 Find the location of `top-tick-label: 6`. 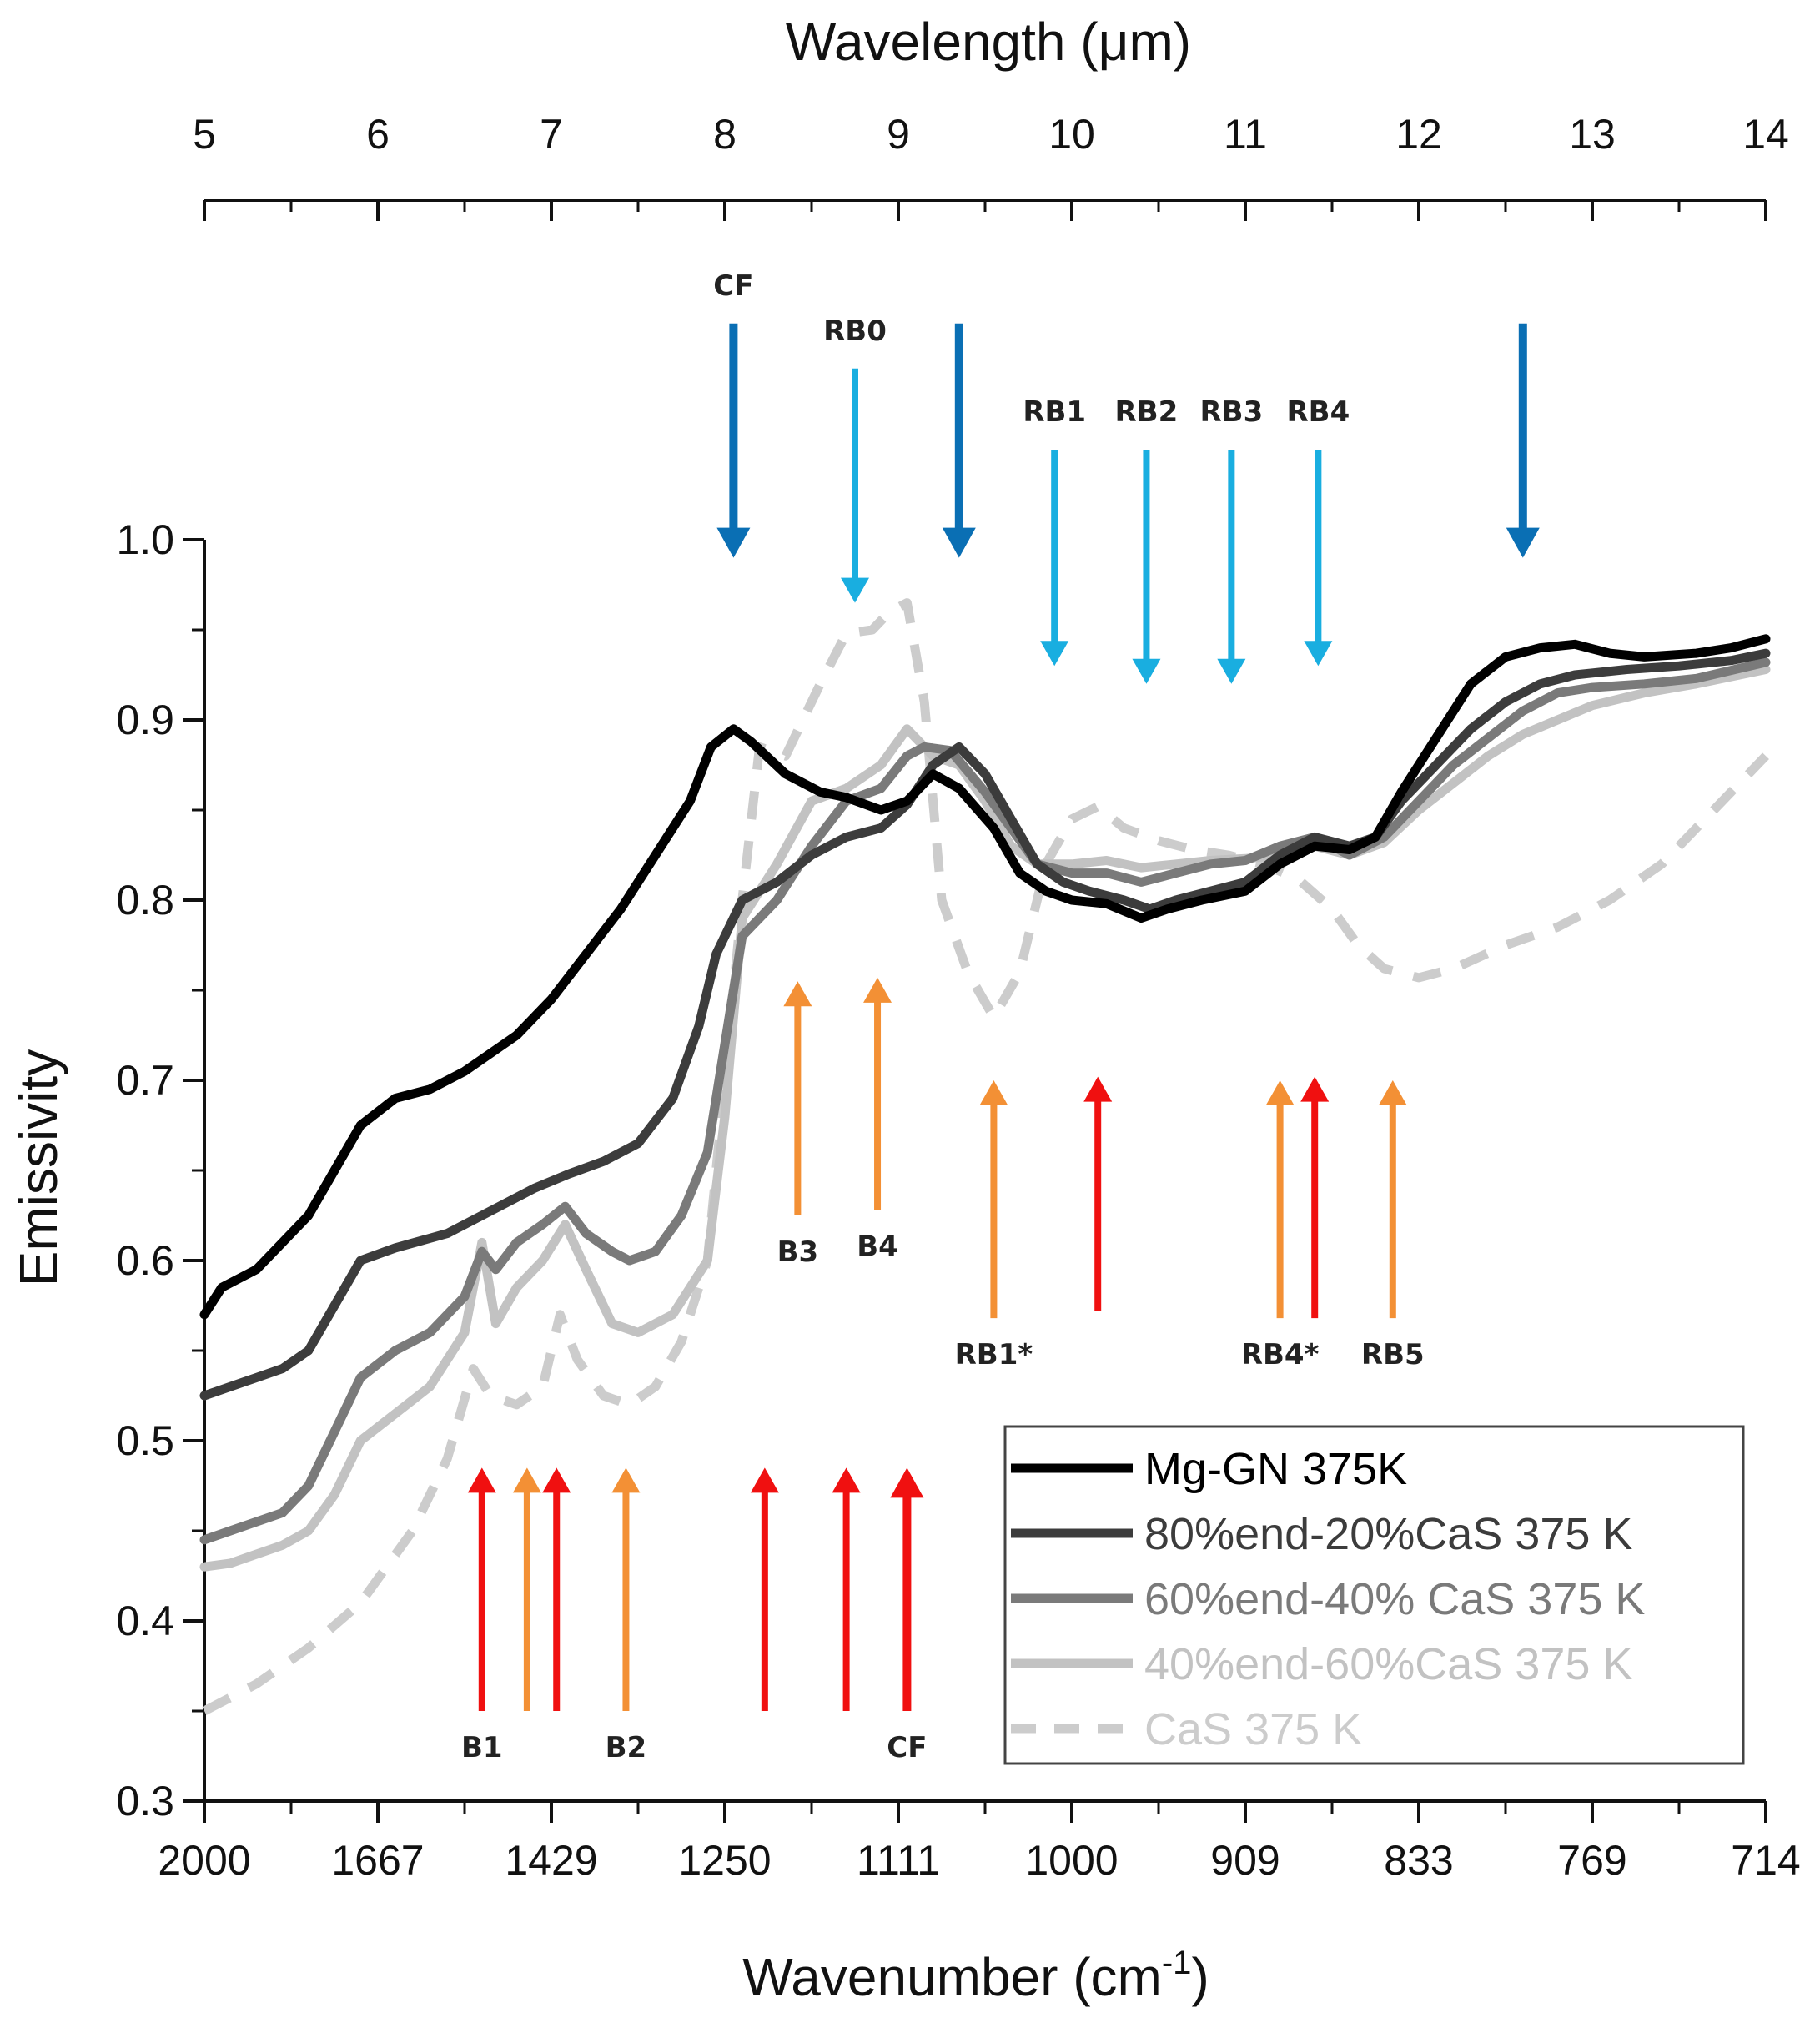

top-tick-label: 6 is located at coordinates (378, 134).